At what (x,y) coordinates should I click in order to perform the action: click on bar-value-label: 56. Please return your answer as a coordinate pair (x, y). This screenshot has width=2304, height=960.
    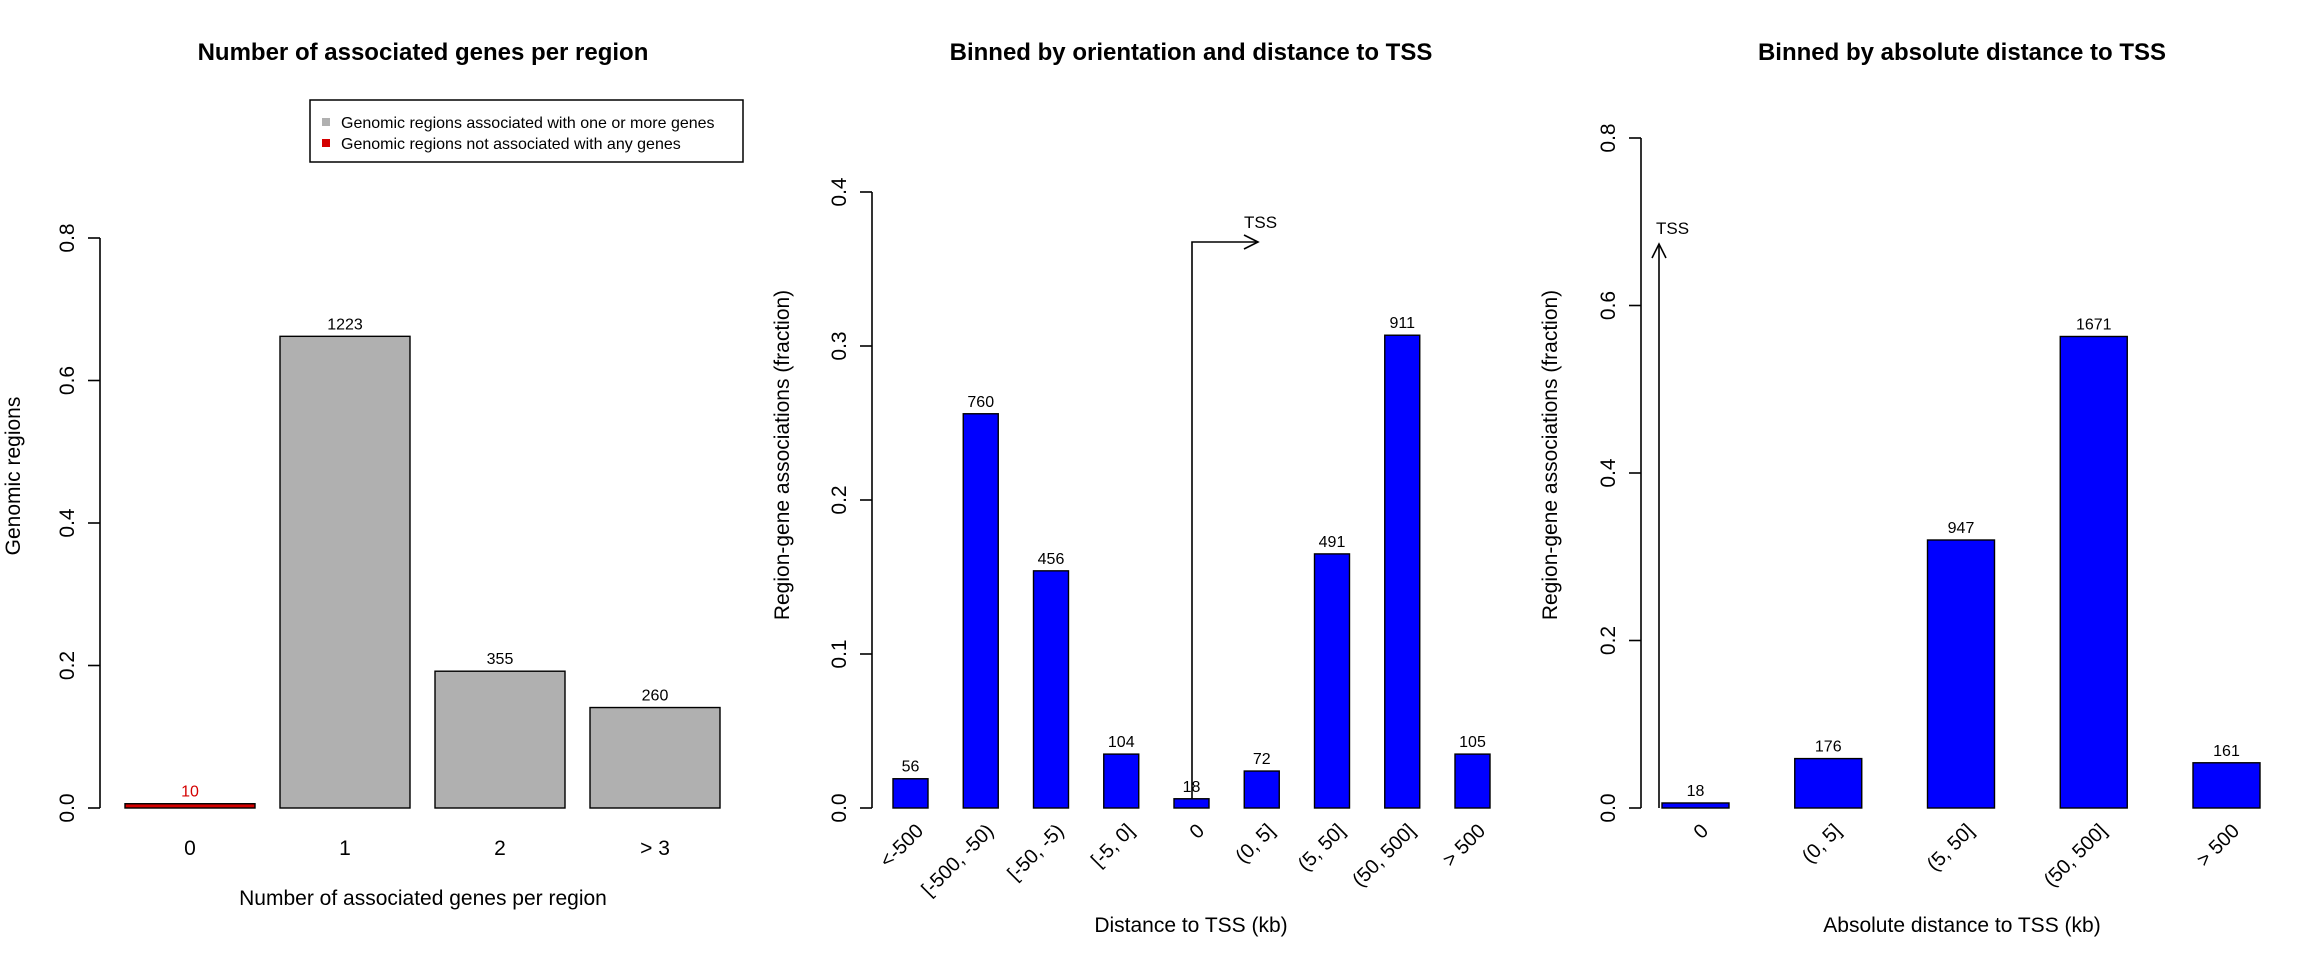
    Looking at the image, I should click on (911, 767).